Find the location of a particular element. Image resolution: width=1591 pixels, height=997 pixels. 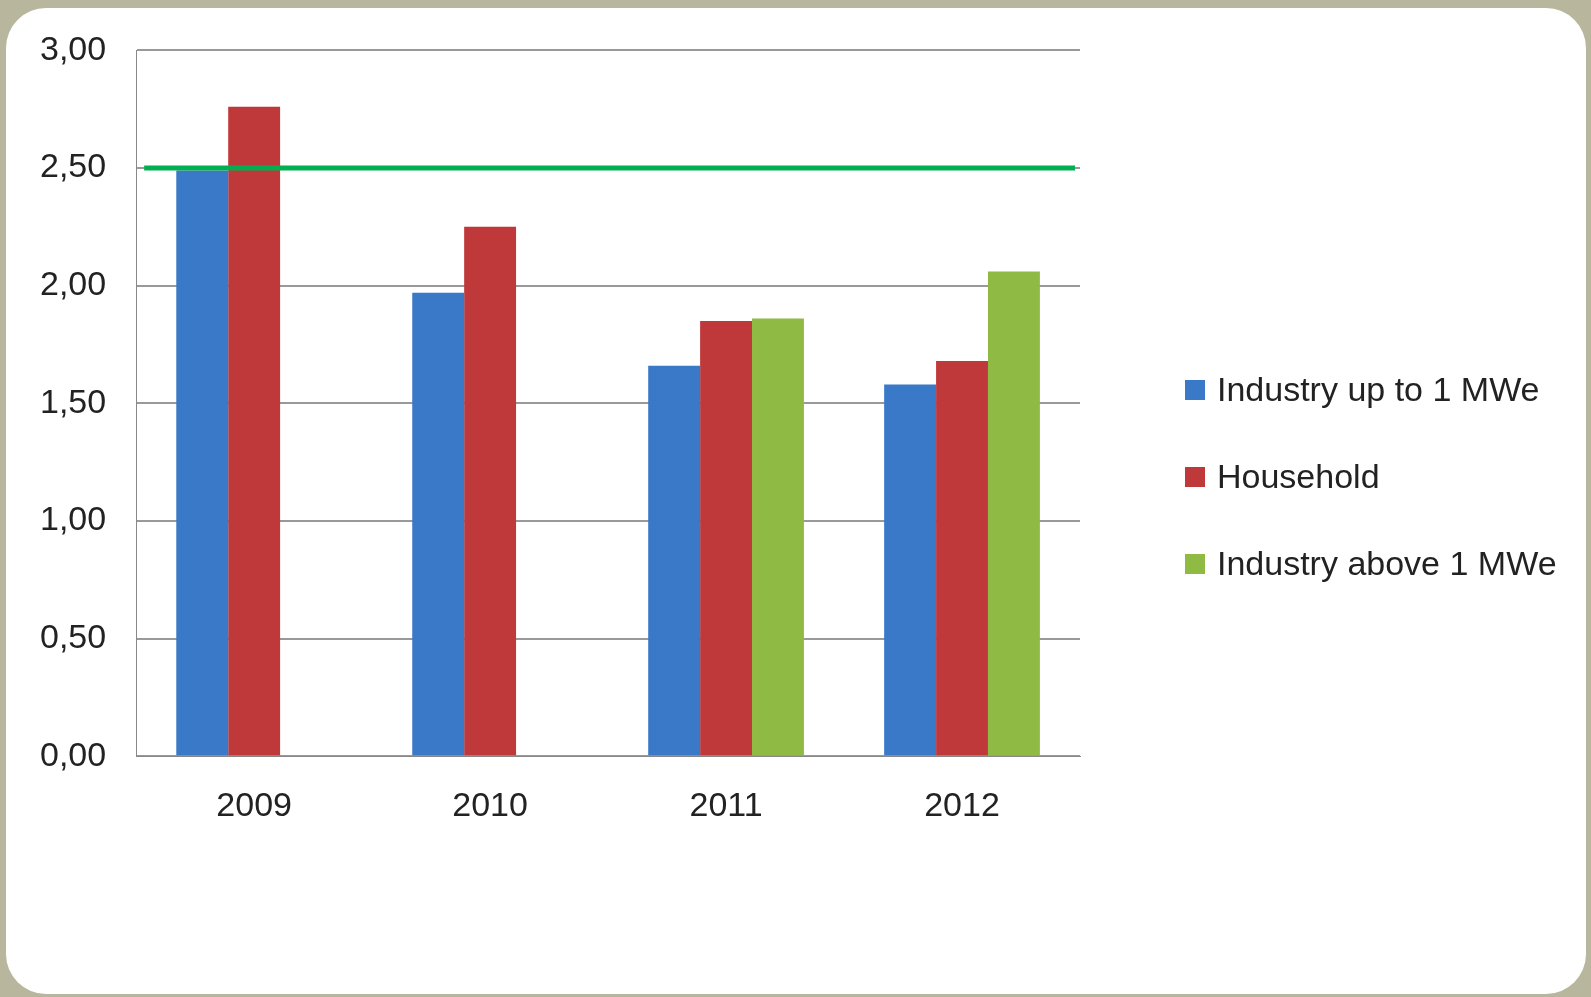

x-tick-label: 2010 is located at coordinates (490, 803).